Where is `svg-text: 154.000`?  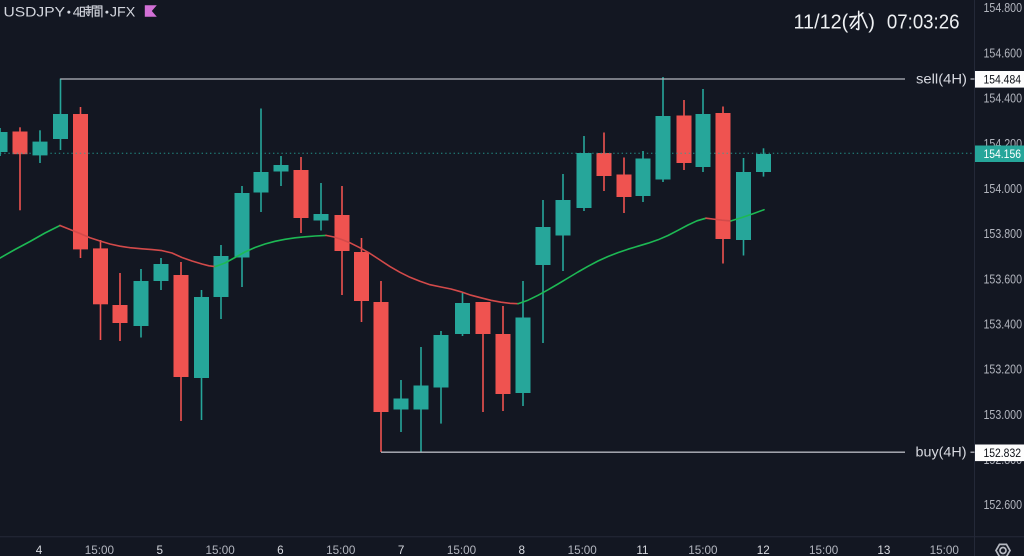
svg-text: 154.000 is located at coordinates (1003, 188).